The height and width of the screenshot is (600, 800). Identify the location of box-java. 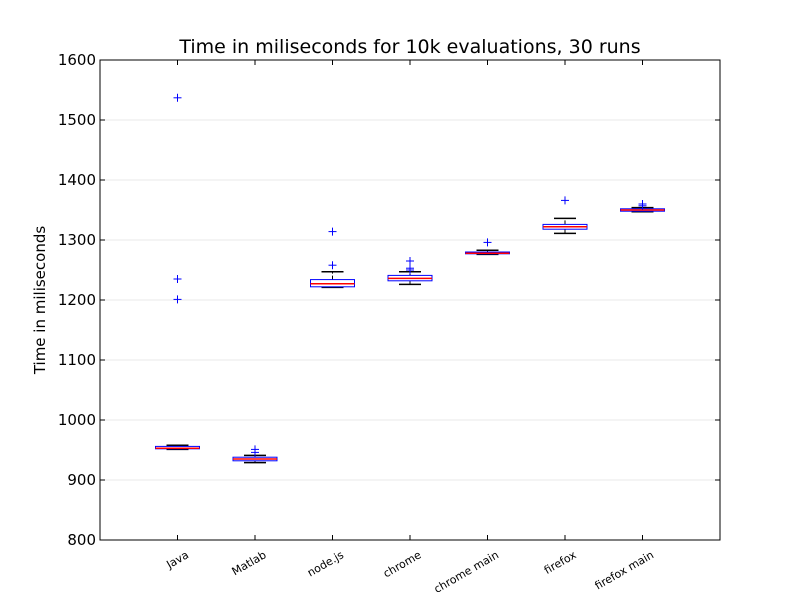
(177, 272).